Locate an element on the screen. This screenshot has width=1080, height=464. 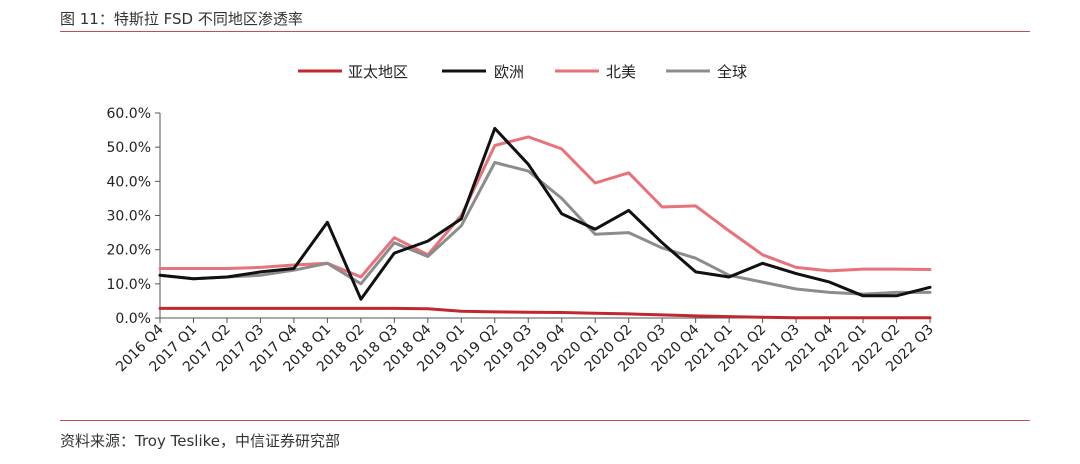
y-tick-label: 20.0% is located at coordinates (129, 251).